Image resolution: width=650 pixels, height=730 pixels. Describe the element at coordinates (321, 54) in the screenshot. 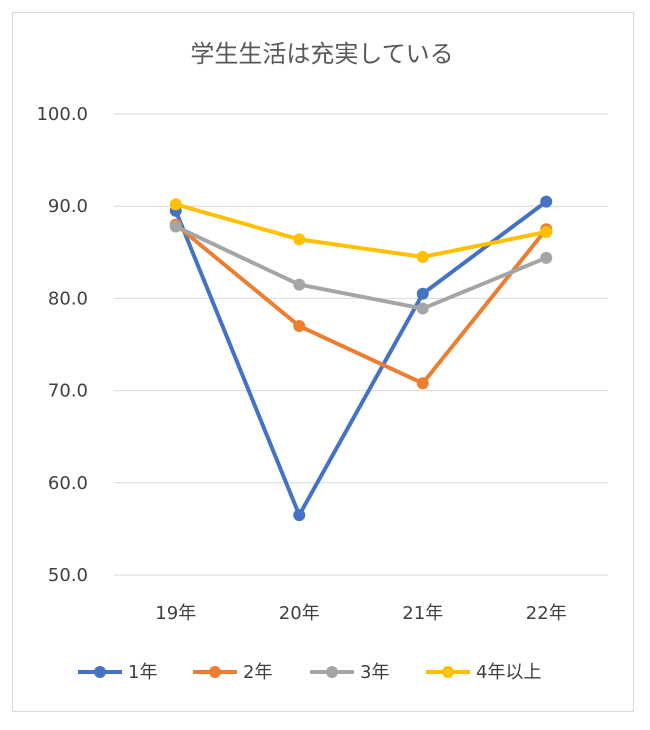

I see `chart-title: 学生生活は充実している` at that location.